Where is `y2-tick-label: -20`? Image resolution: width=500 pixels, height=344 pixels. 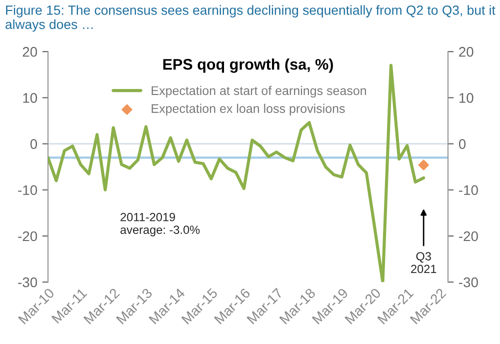
y2-tick-label: -20 is located at coordinates (468, 236).